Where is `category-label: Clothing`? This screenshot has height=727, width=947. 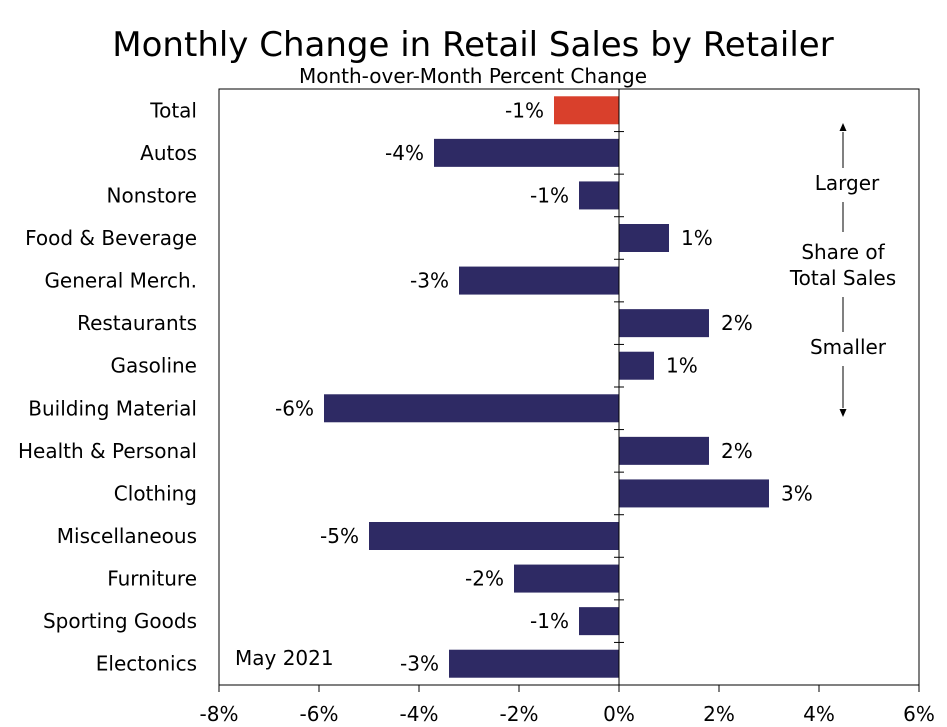 category-label: Clothing is located at coordinates (155, 493).